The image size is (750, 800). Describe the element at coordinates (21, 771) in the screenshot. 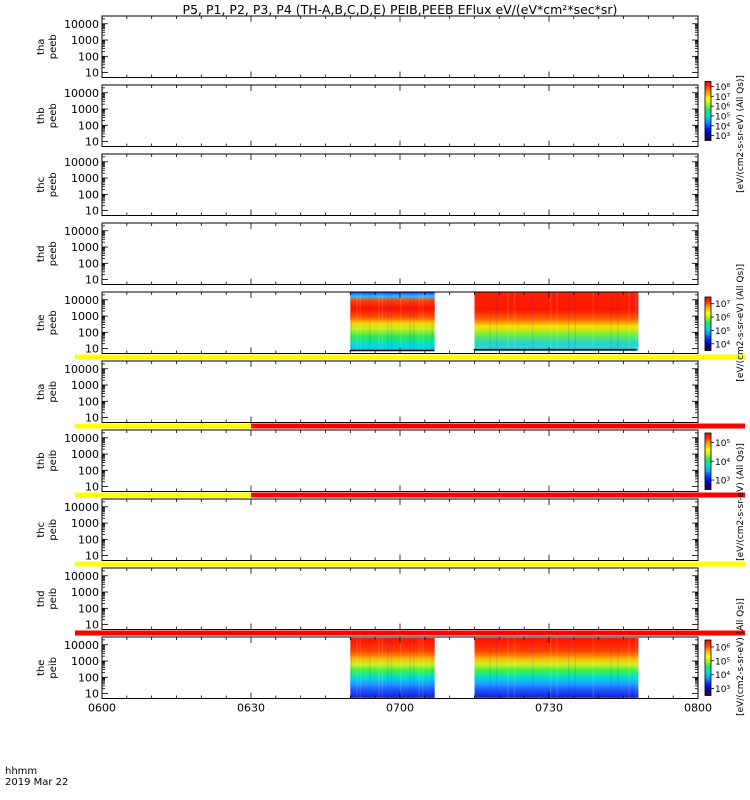

I see `x-axis-label-units: hhmm` at that location.